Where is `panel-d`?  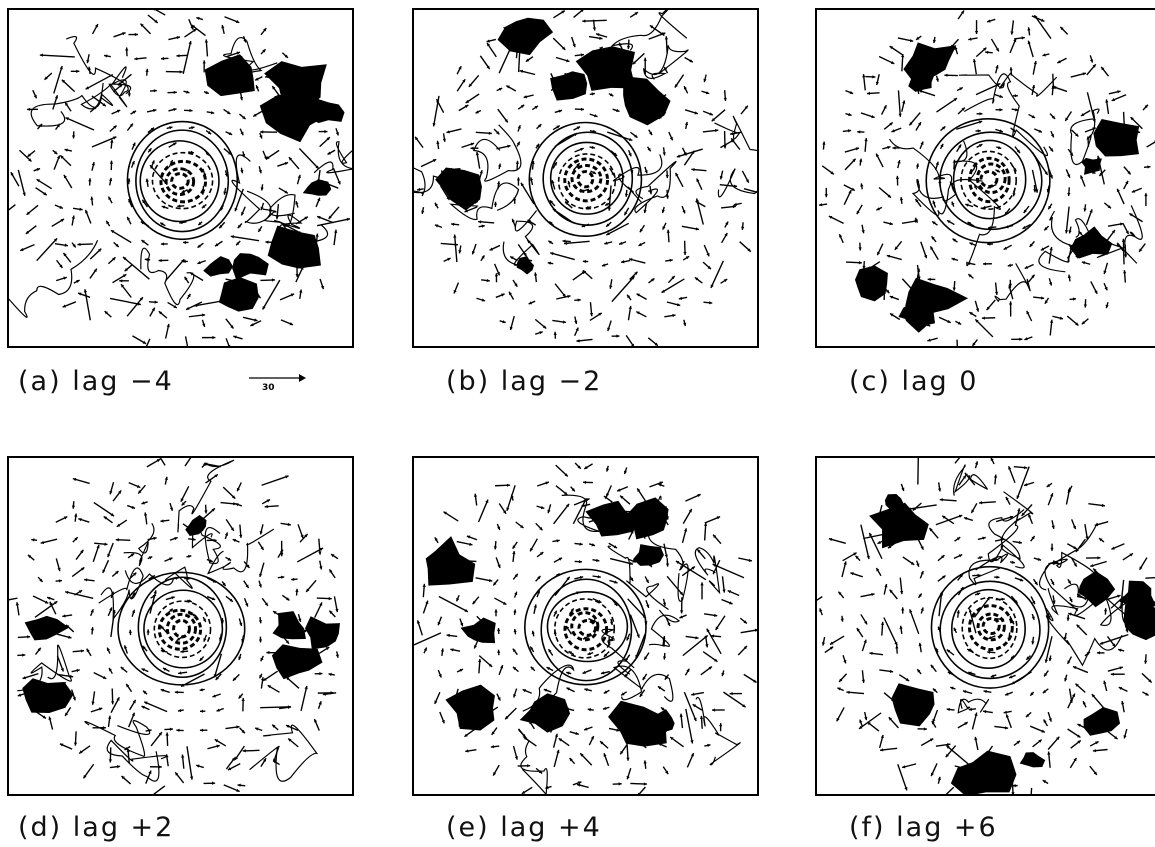 panel-d is located at coordinates (180, 626).